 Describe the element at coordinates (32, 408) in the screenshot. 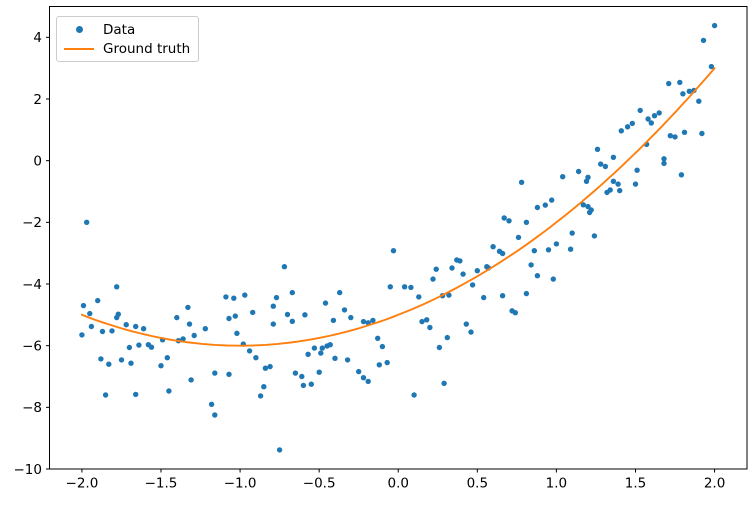

I see `y-axis-tick-label: −8` at that location.